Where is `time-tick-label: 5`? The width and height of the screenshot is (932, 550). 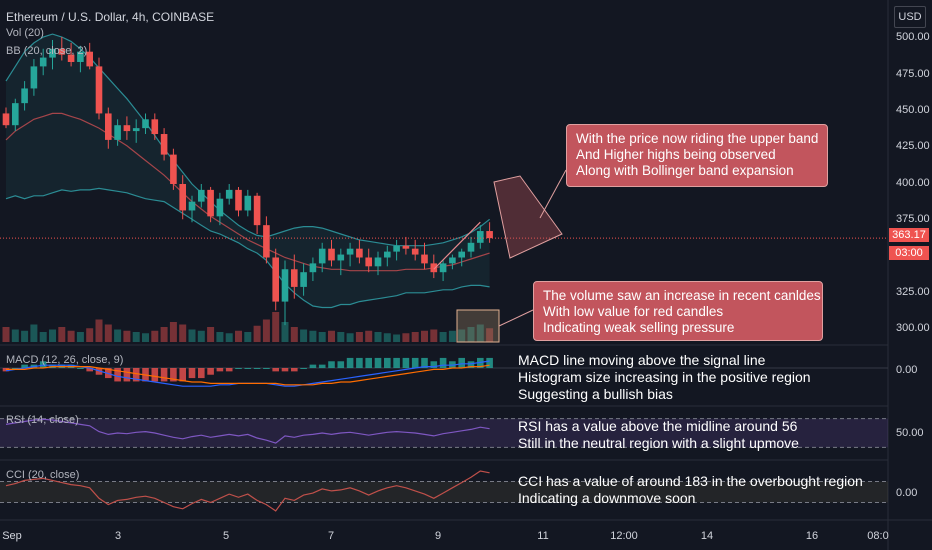 time-tick-label: 5 is located at coordinates (226, 536).